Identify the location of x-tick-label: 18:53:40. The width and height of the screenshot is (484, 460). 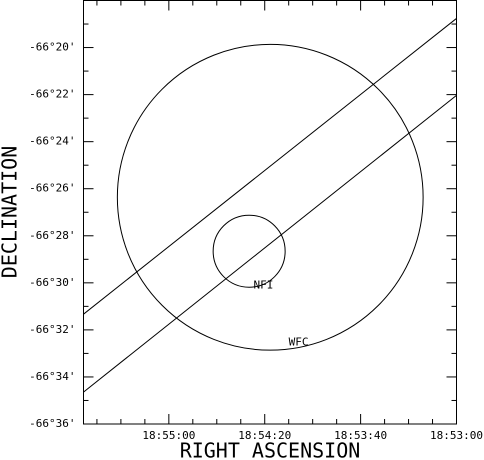
(360, 435).